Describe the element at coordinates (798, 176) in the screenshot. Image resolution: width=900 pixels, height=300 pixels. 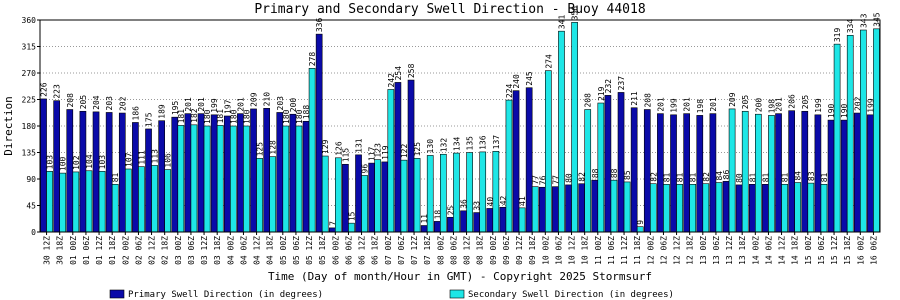
I see `value-label: 84` at that location.